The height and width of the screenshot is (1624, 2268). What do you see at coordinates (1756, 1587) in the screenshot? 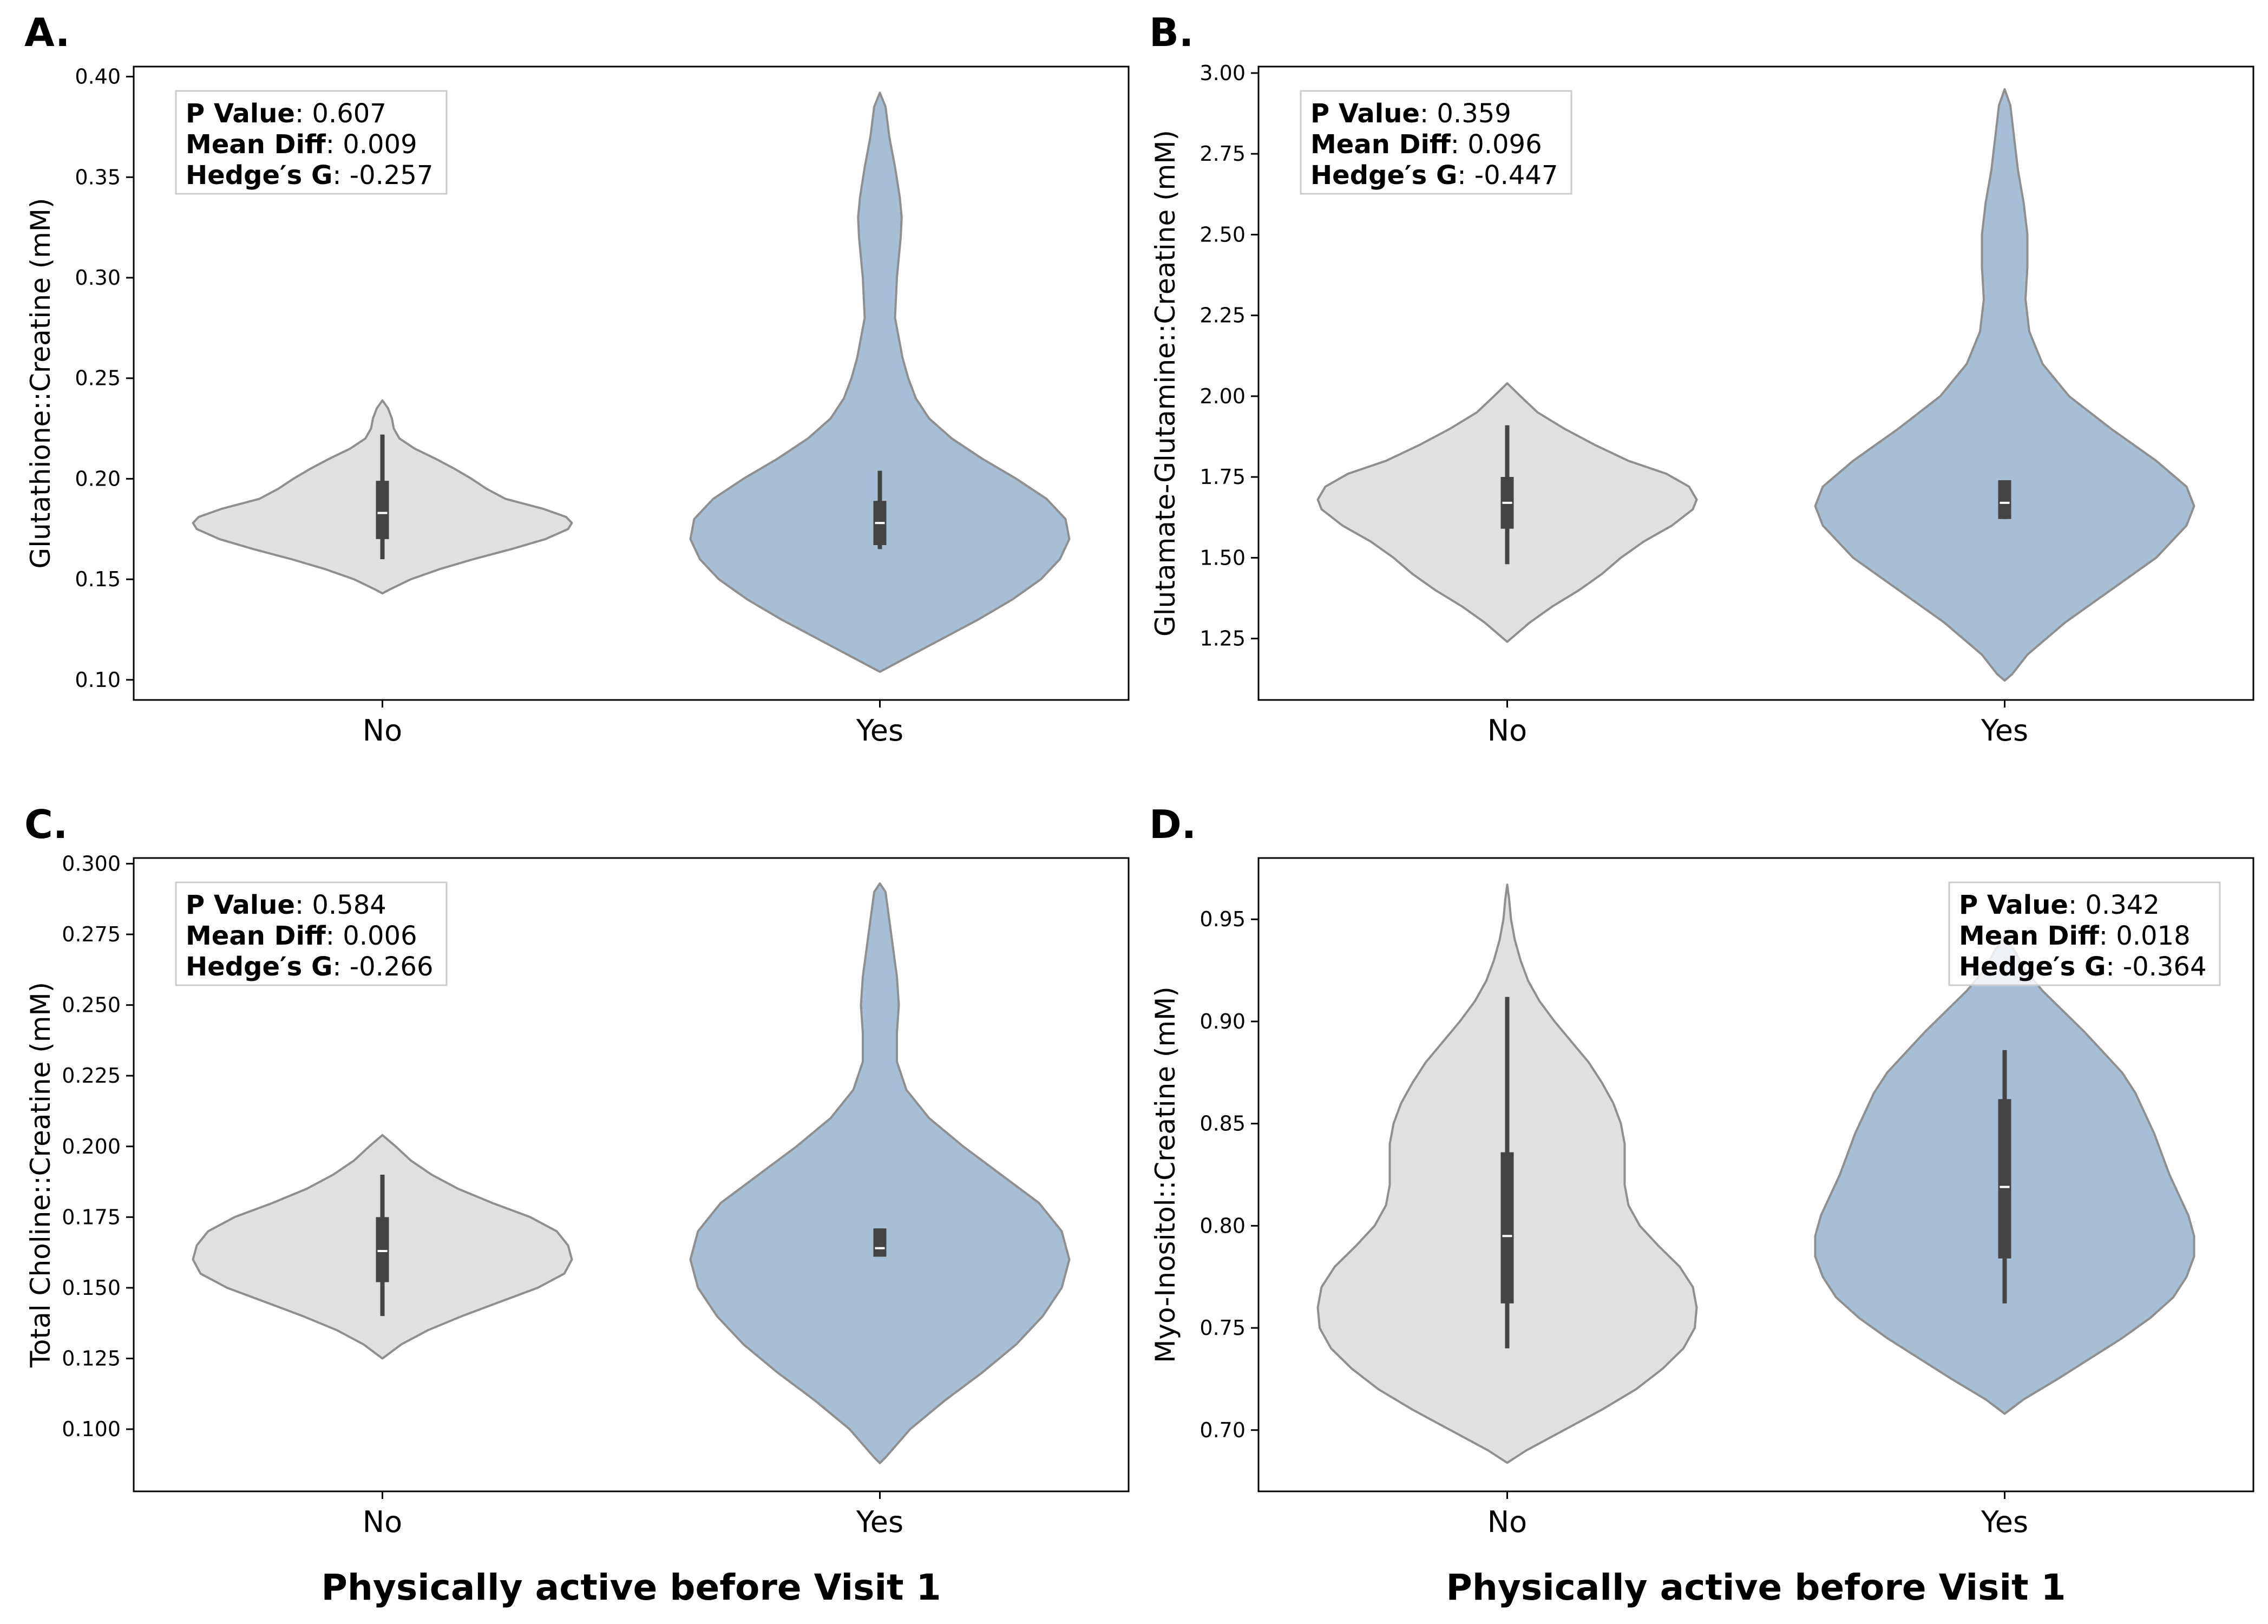
I see `x-axis-label: Physically active before Visit 1` at bounding box center [1756, 1587].